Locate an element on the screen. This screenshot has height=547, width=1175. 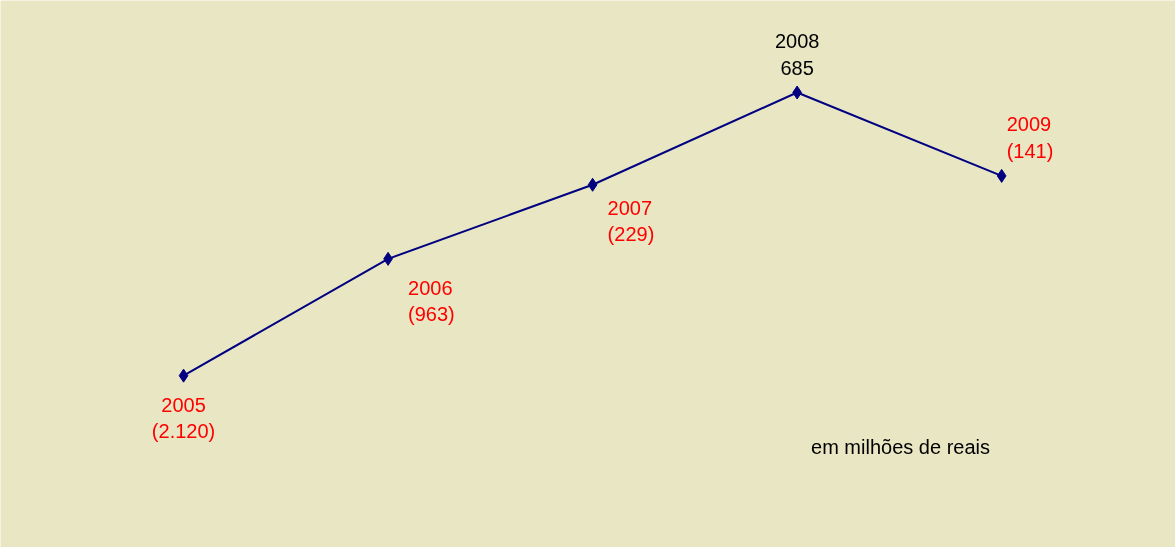
text: em milhões de reais is located at coordinates (900, 446).